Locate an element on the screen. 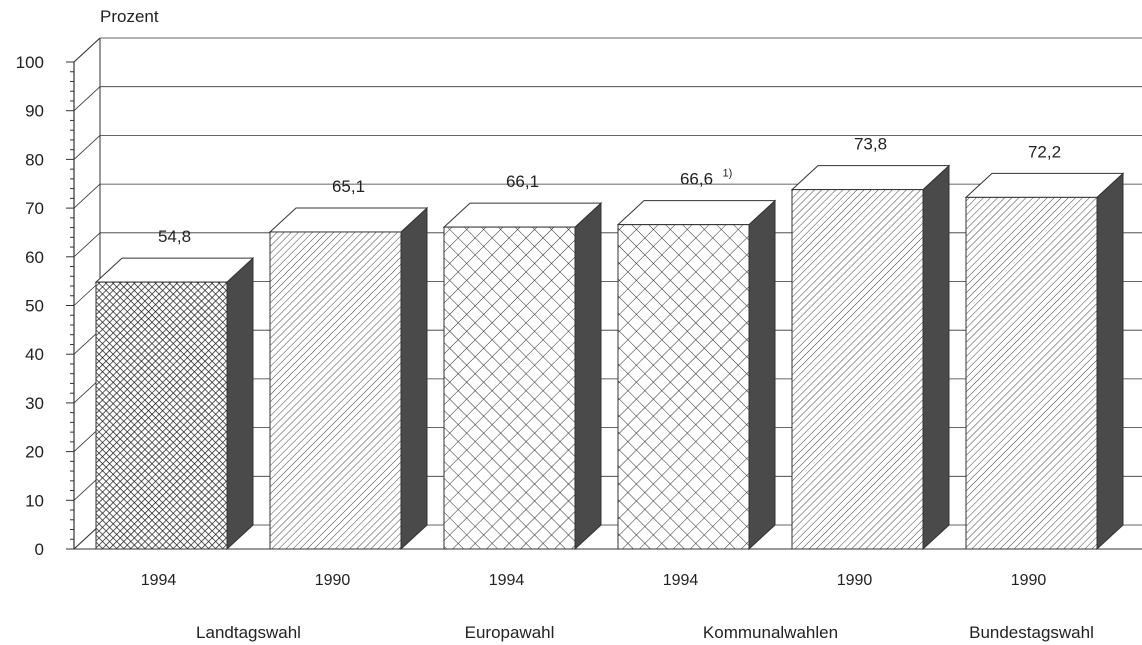 The width and height of the screenshot is (1142, 645). bar-value-label: 65,1 is located at coordinates (348, 186).